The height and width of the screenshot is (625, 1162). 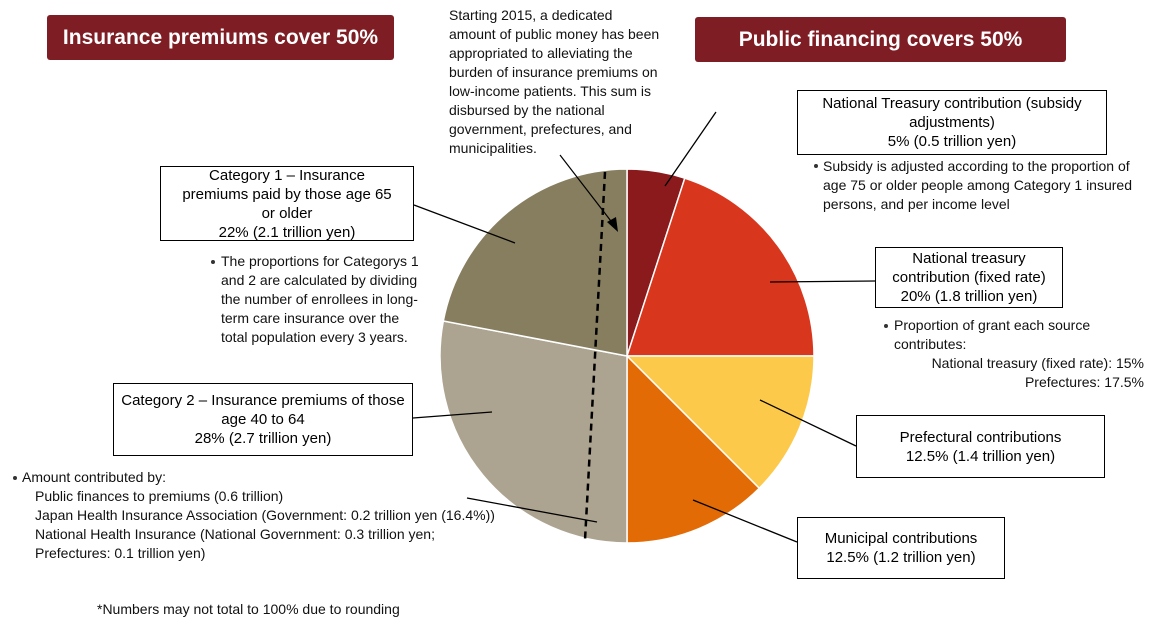 I want to click on slice-label: Prefectural contributions, so click(x=980, y=437).